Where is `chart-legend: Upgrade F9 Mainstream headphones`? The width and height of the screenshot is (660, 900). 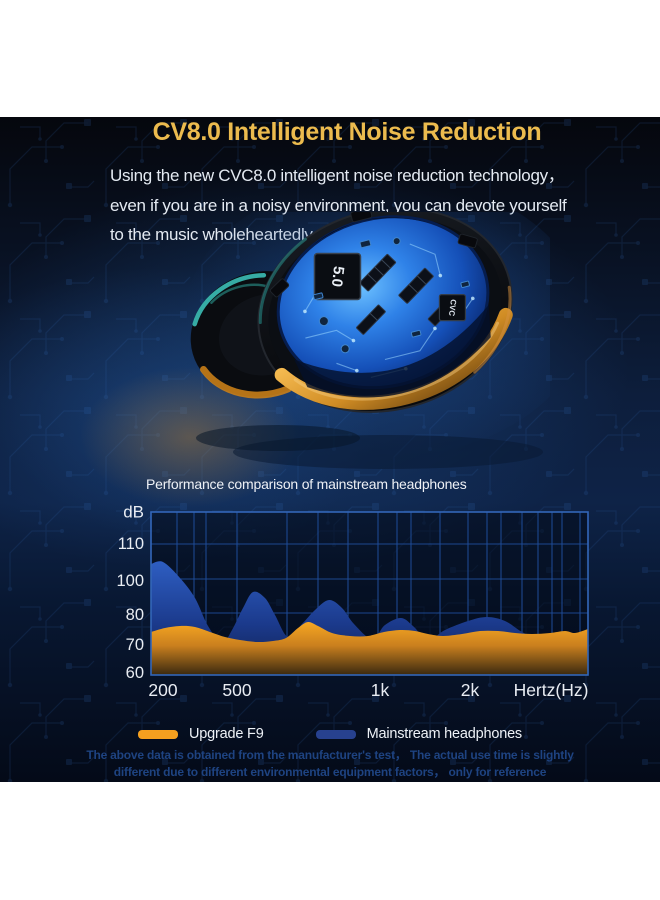 chart-legend: Upgrade F9 Mainstream headphones is located at coordinates (330, 734).